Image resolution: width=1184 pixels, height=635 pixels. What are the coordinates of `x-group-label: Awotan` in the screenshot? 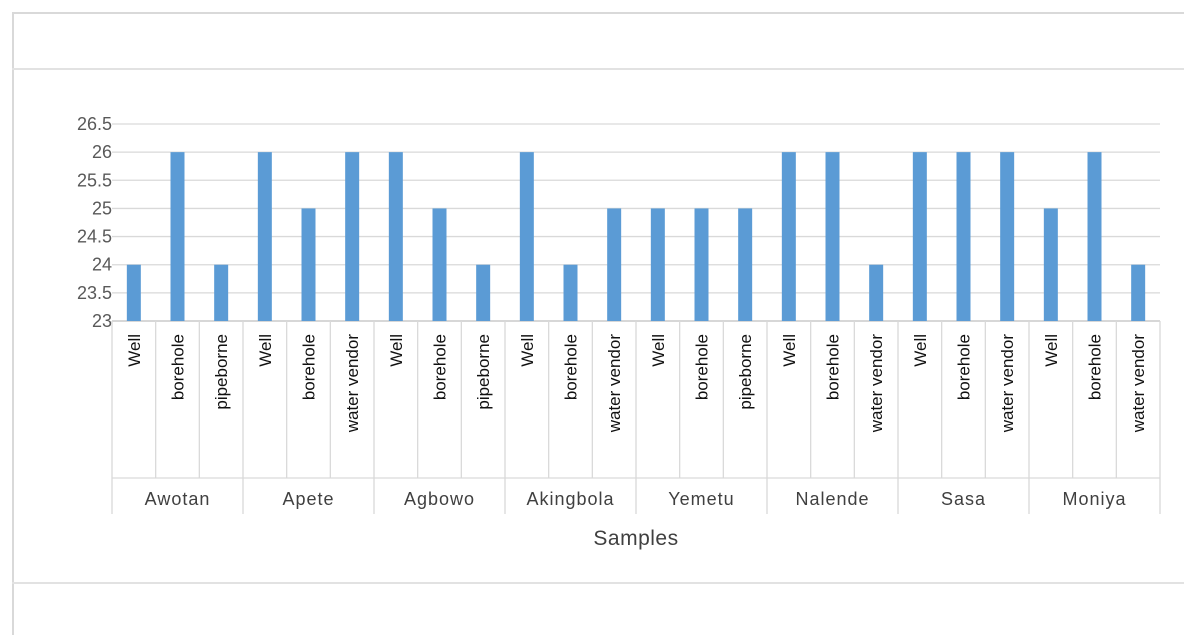 It's located at (178, 499).